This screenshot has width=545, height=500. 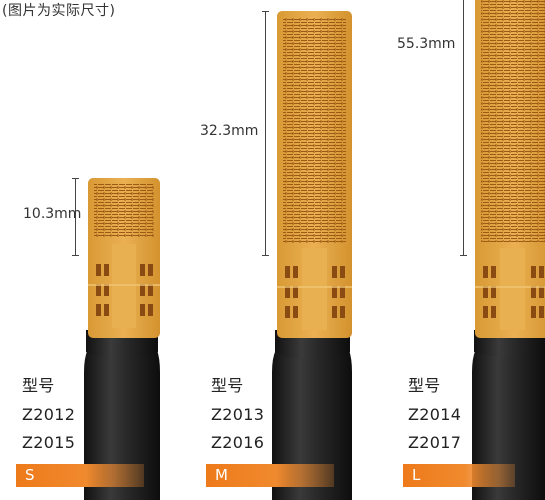 What do you see at coordinates (52, 214) in the screenshot?
I see `dimension-label-s: 10.3mm` at bounding box center [52, 214].